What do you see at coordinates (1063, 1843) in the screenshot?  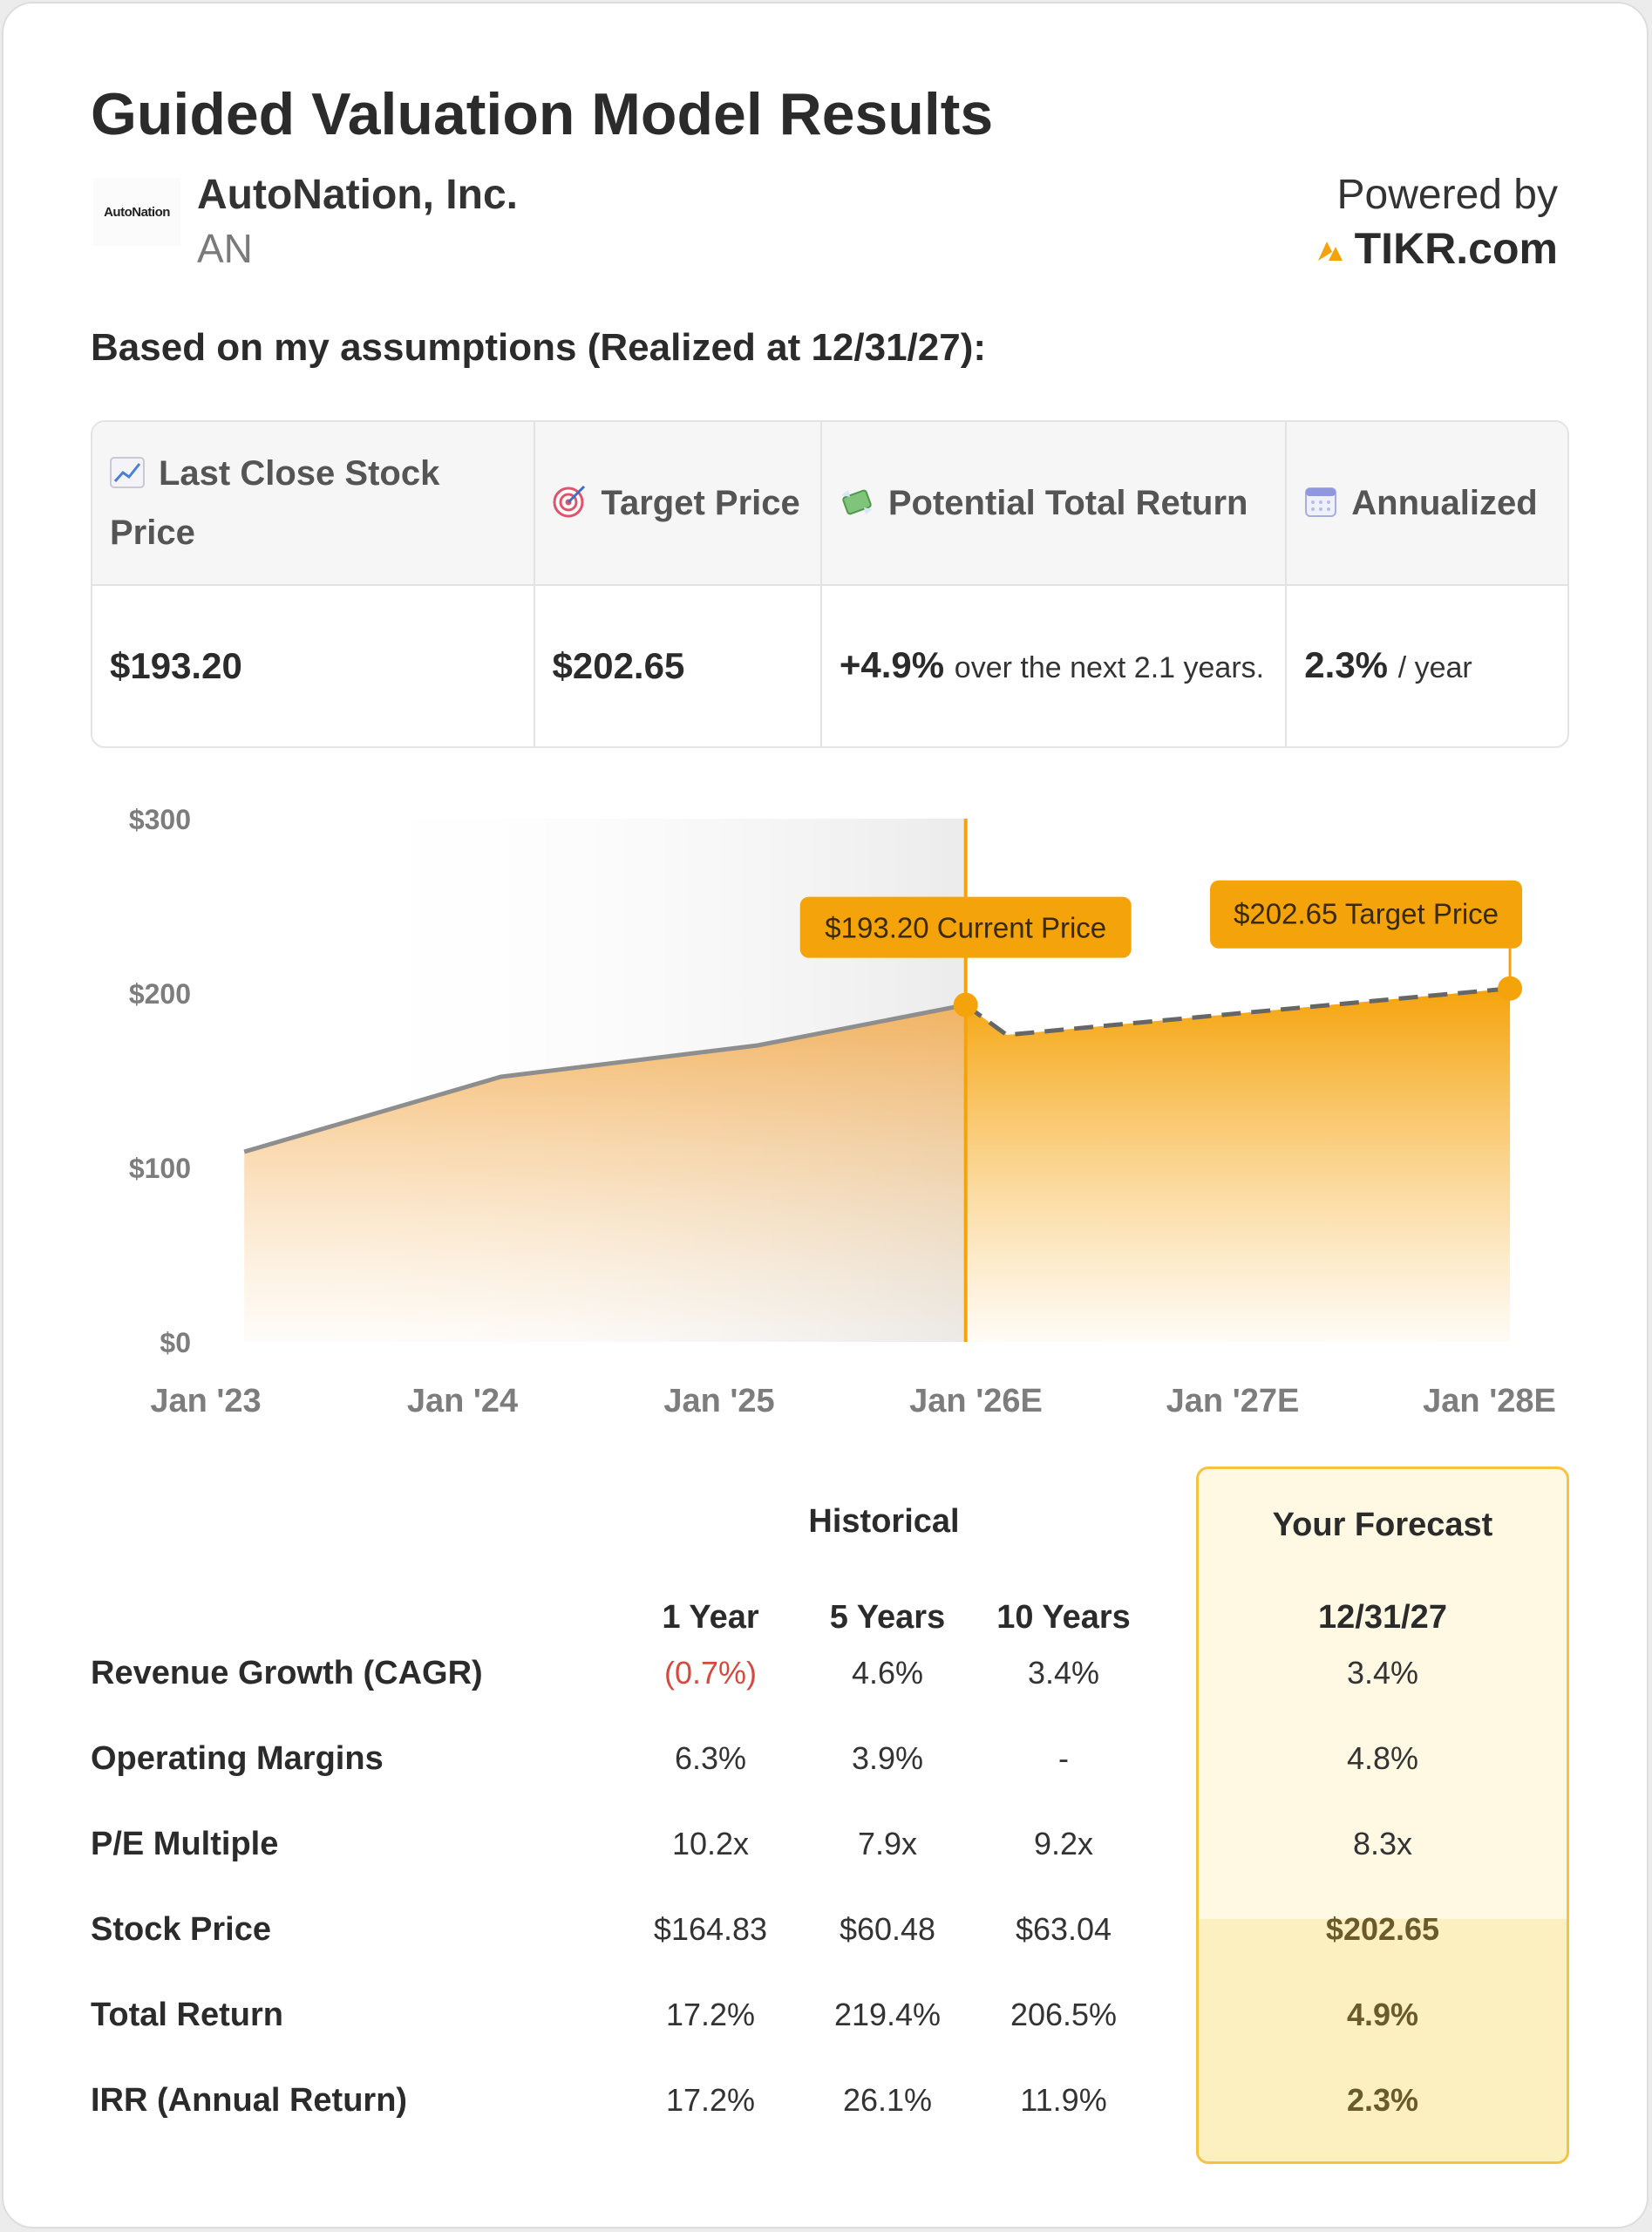 I see `metric-10-years-value: 9.2x` at bounding box center [1063, 1843].